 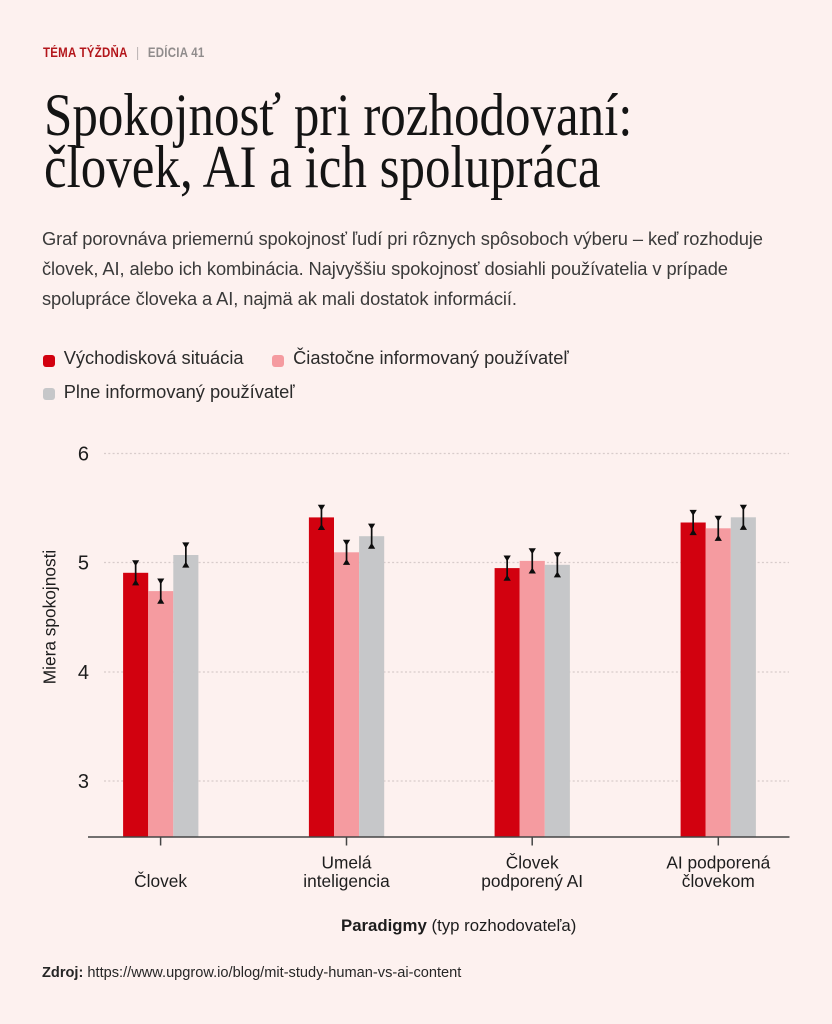 What do you see at coordinates (532, 881) in the screenshot?
I see `svg-text: podporený AI` at bounding box center [532, 881].